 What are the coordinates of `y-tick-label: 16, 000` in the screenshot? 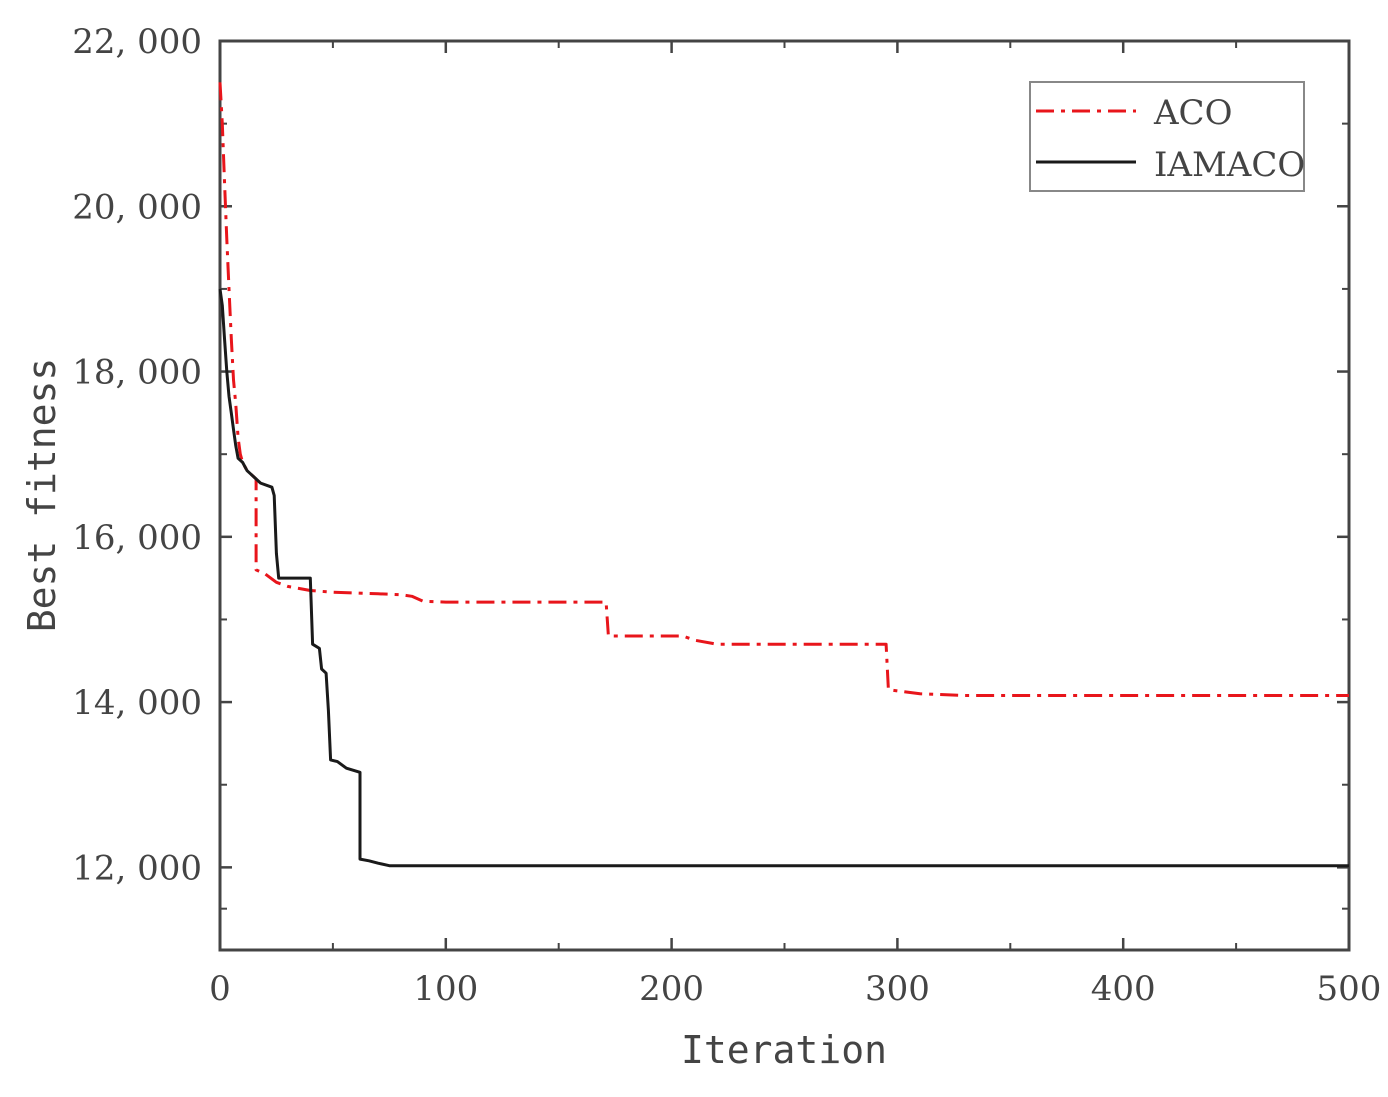 It's located at (137, 538).